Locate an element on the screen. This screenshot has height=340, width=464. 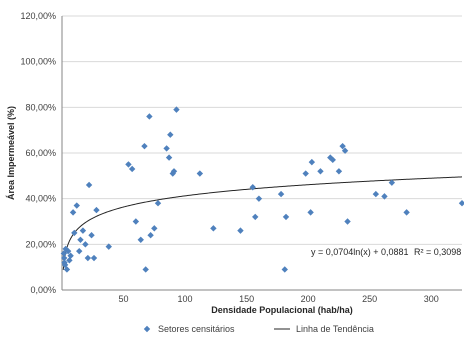
x-axis-tick-labels: 50 100 150 200 250 300 is located at coordinates (279, 299).